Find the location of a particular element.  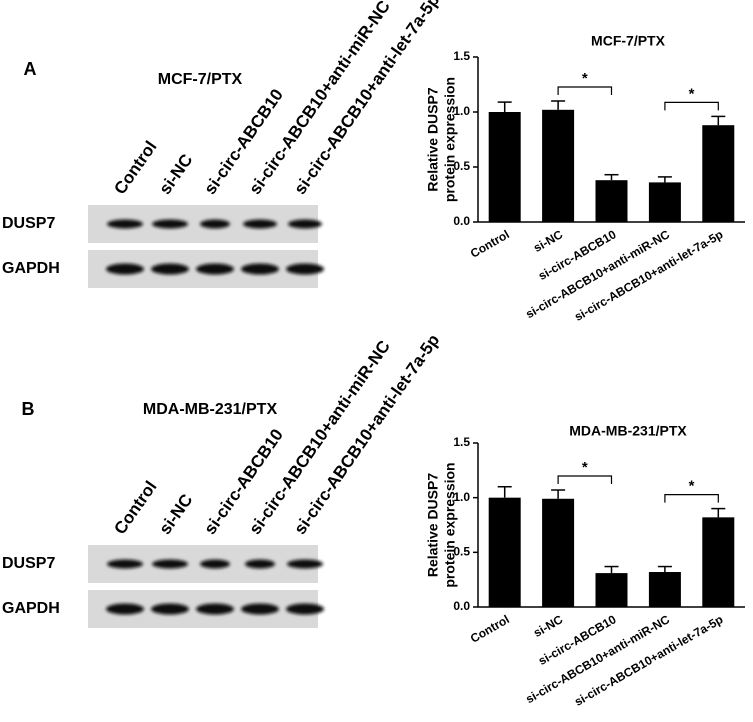

chart-title: MCF-7/PTX is located at coordinates (628, 41).